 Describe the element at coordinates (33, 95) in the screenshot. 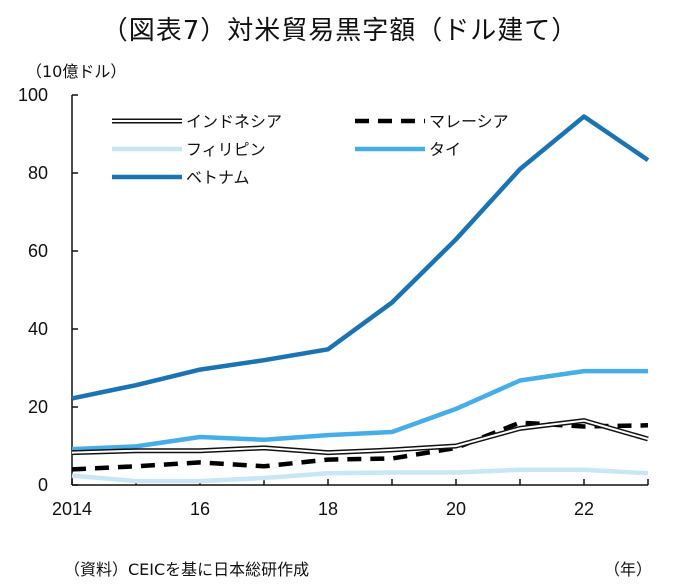

I see `y-tick-label: 100` at that location.